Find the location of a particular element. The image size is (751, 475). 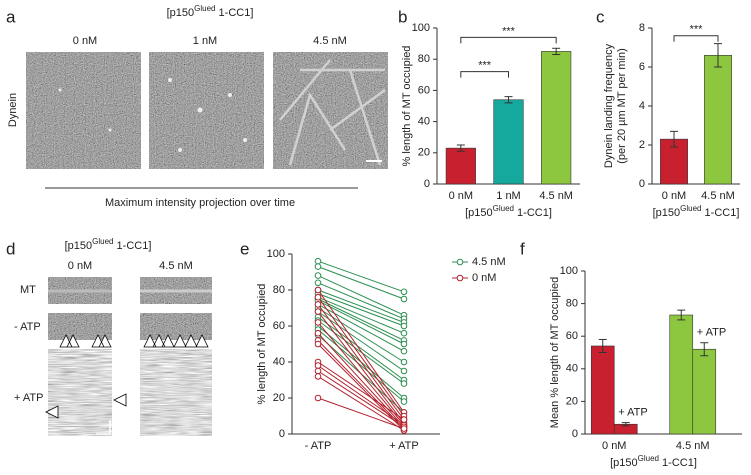

row-label: + ATP is located at coordinates (28, 398).